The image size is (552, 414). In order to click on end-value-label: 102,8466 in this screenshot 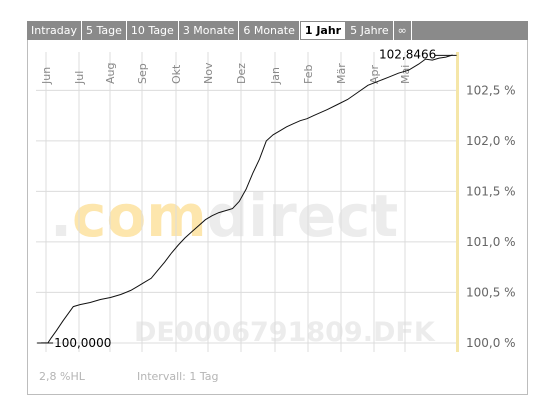, I will do `click(407, 54)`.